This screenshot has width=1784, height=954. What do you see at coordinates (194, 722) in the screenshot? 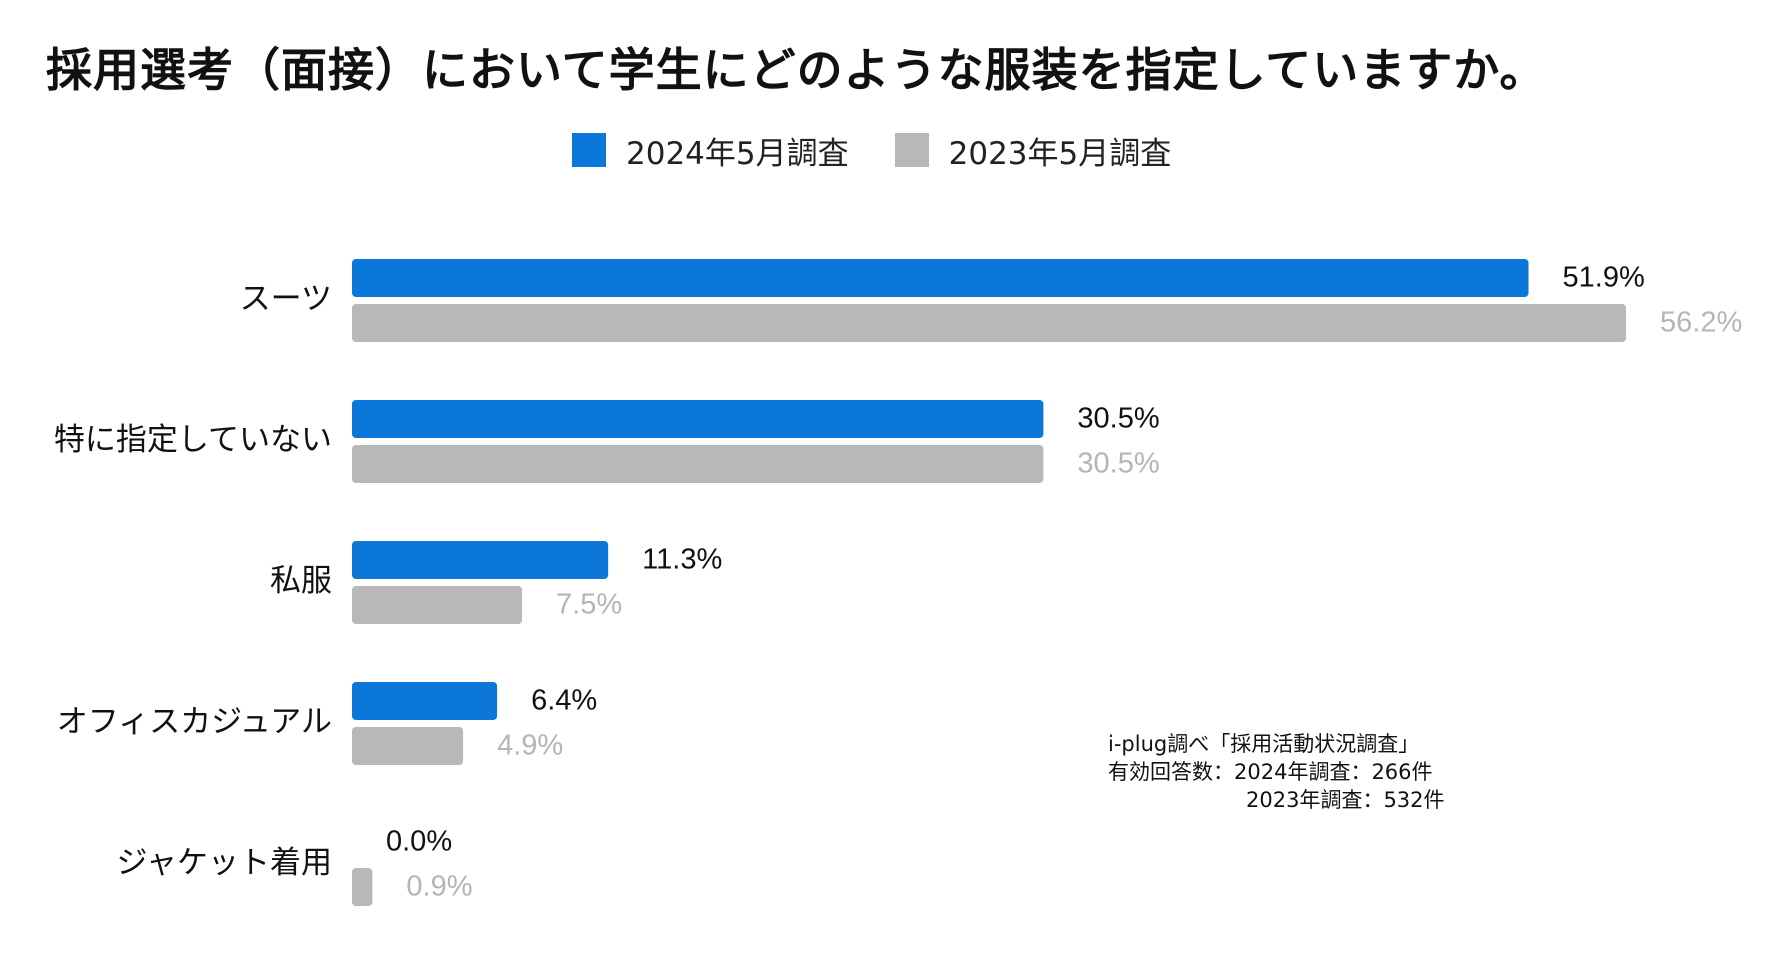
I see `category-label: オフィスカジュアル` at bounding box center [194, 722].